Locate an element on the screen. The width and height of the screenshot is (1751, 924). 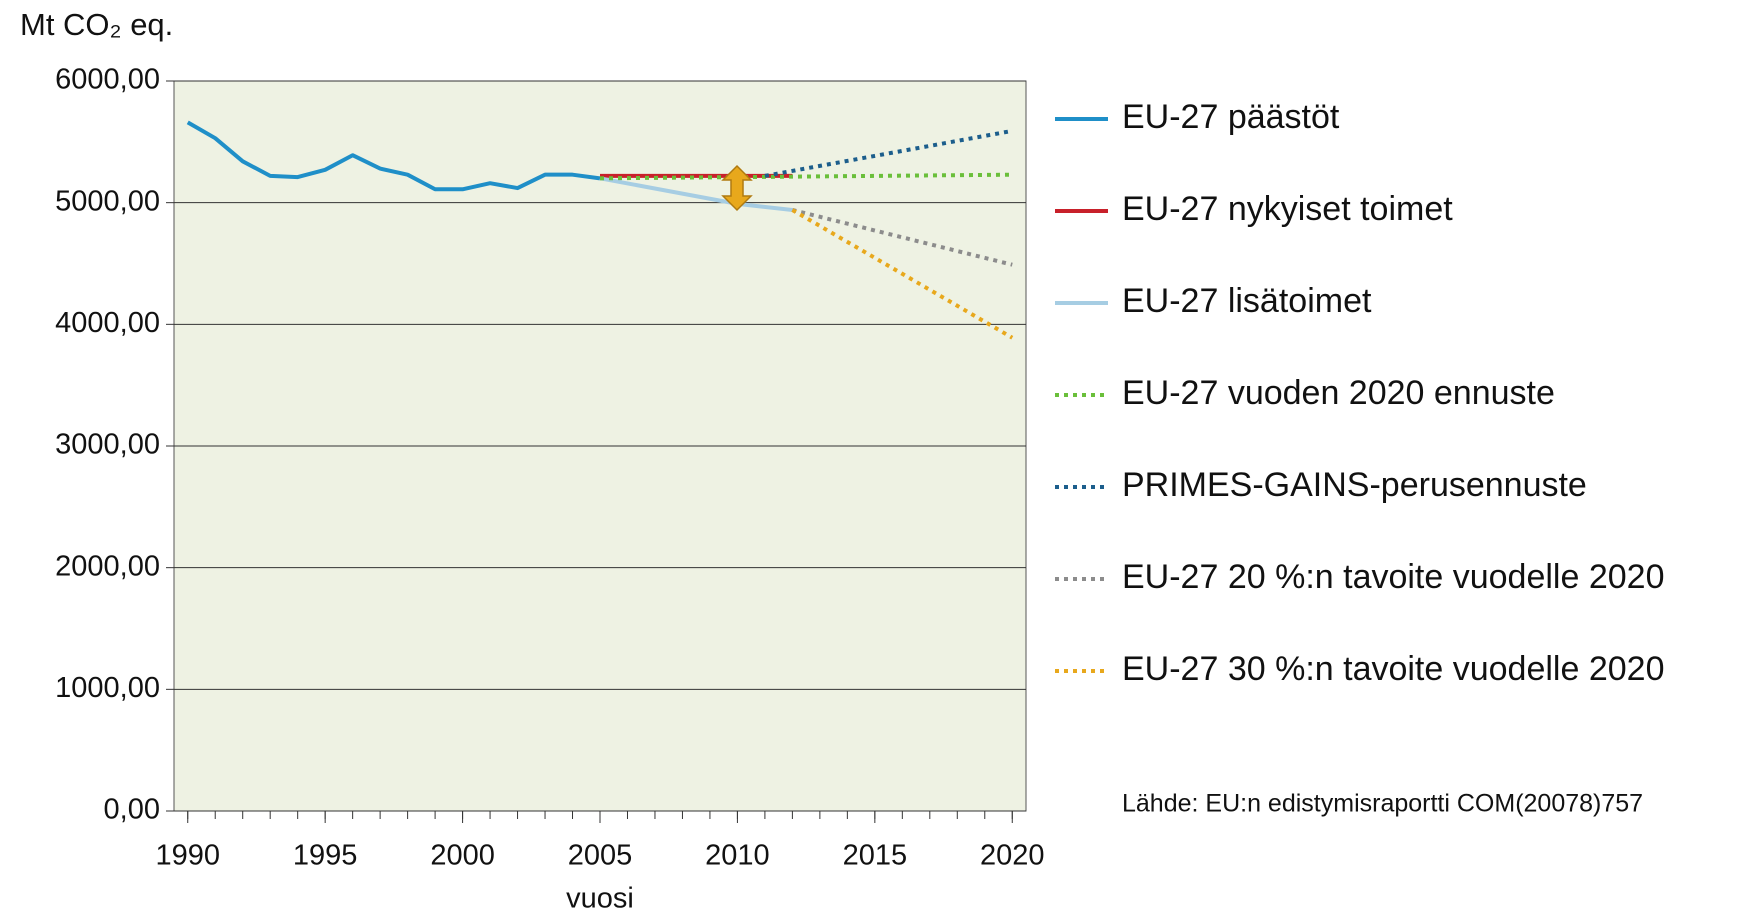
y-tick-label: 3000,00 is located at coordinates (107, 445).